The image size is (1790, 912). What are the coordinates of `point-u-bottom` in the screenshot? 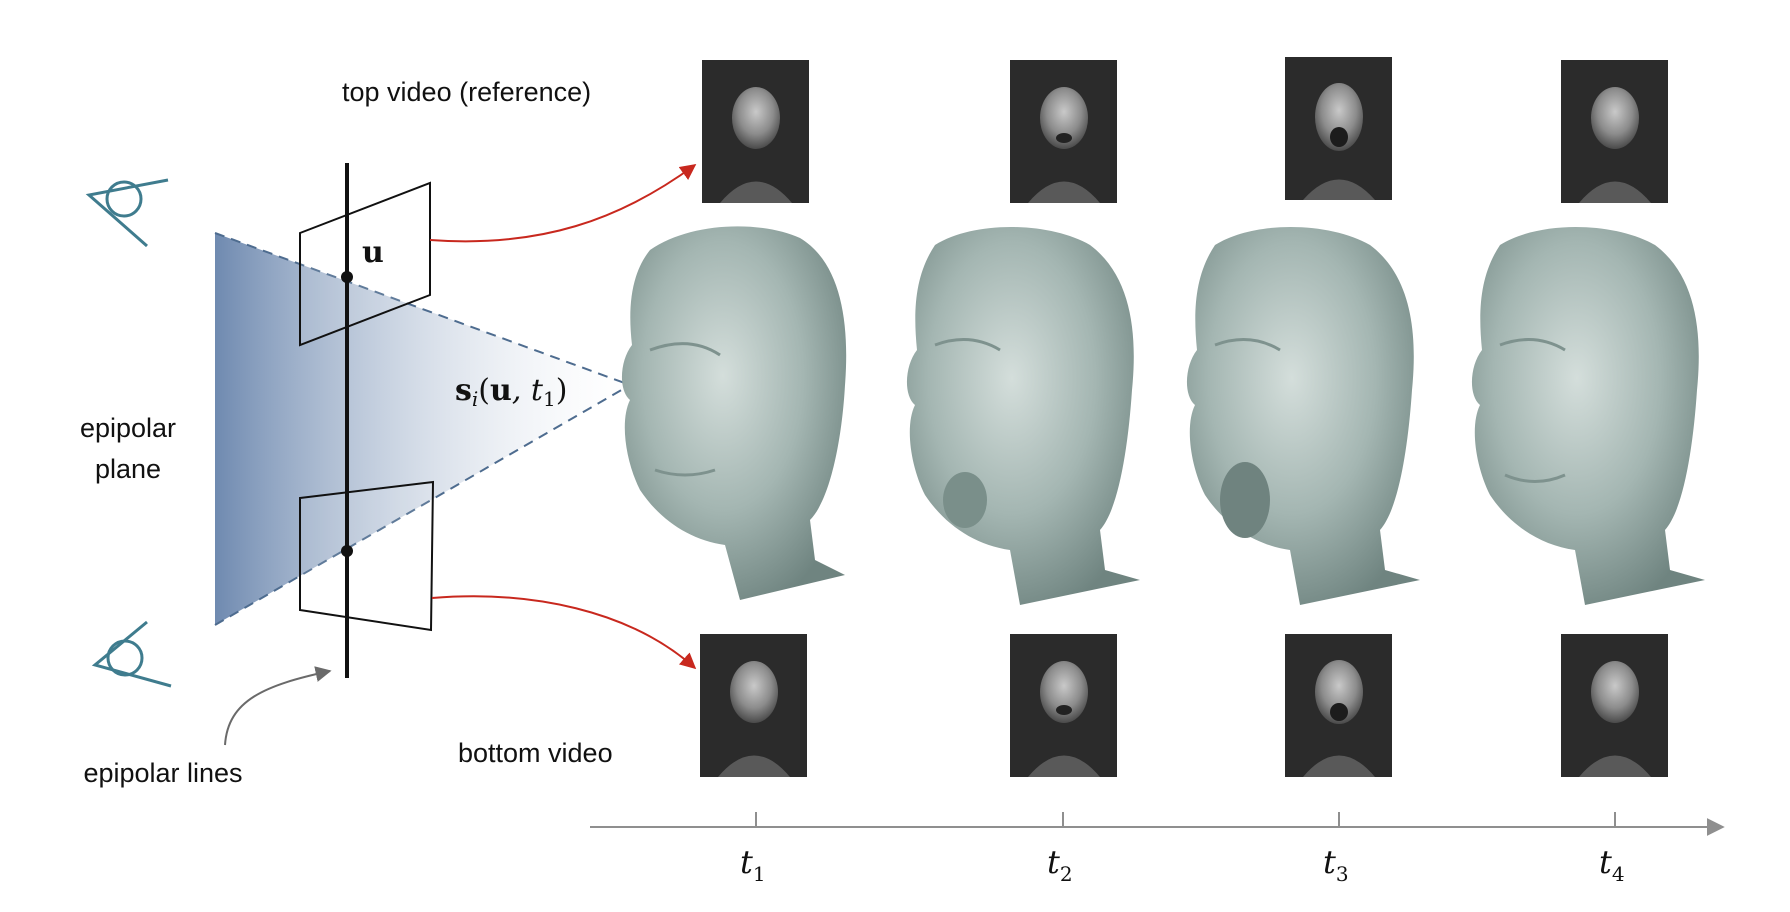 It's located at (347, 551).